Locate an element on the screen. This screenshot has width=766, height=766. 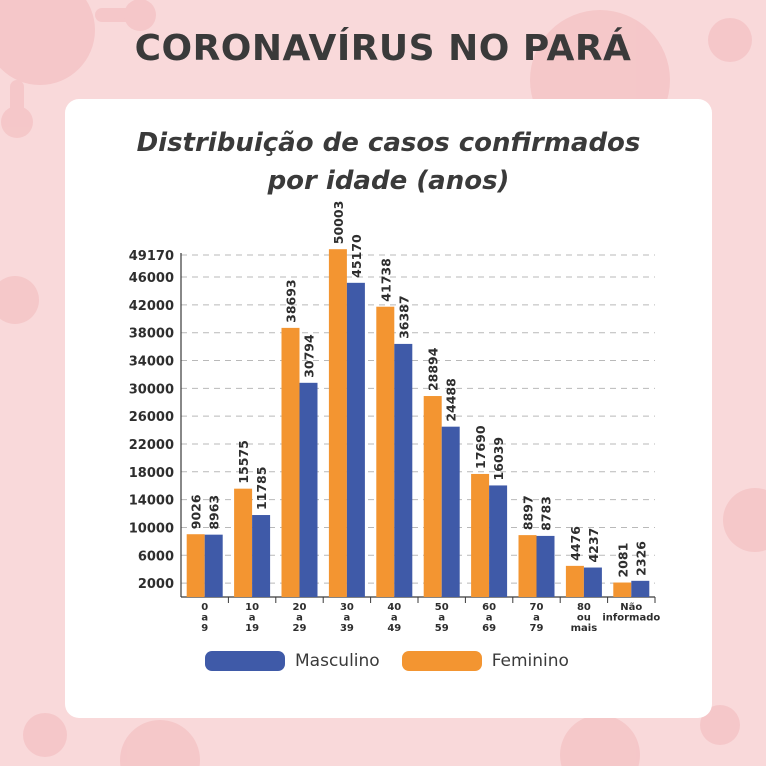
data-label: 28894 is located at coordinates (433, 369).